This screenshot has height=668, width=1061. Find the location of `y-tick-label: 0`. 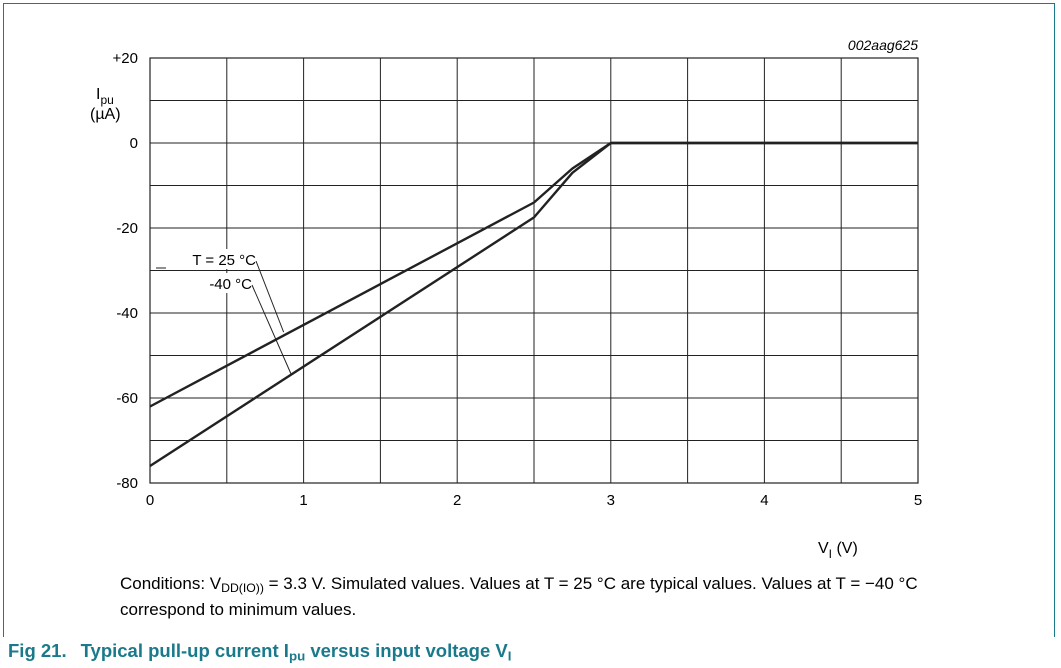

y-tick-label: 0 is located at coordinates (134, 143).